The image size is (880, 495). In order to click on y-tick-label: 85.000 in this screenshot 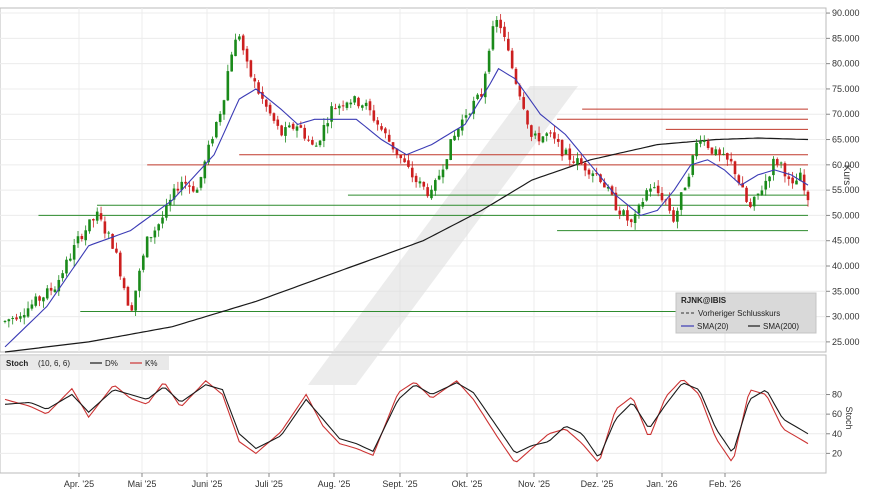, I will do `click(846, 38)`.